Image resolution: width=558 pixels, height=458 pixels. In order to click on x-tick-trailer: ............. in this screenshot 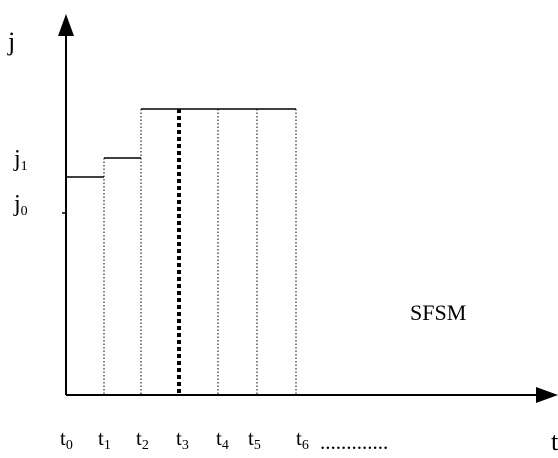, I will do `click(354, 442)`.